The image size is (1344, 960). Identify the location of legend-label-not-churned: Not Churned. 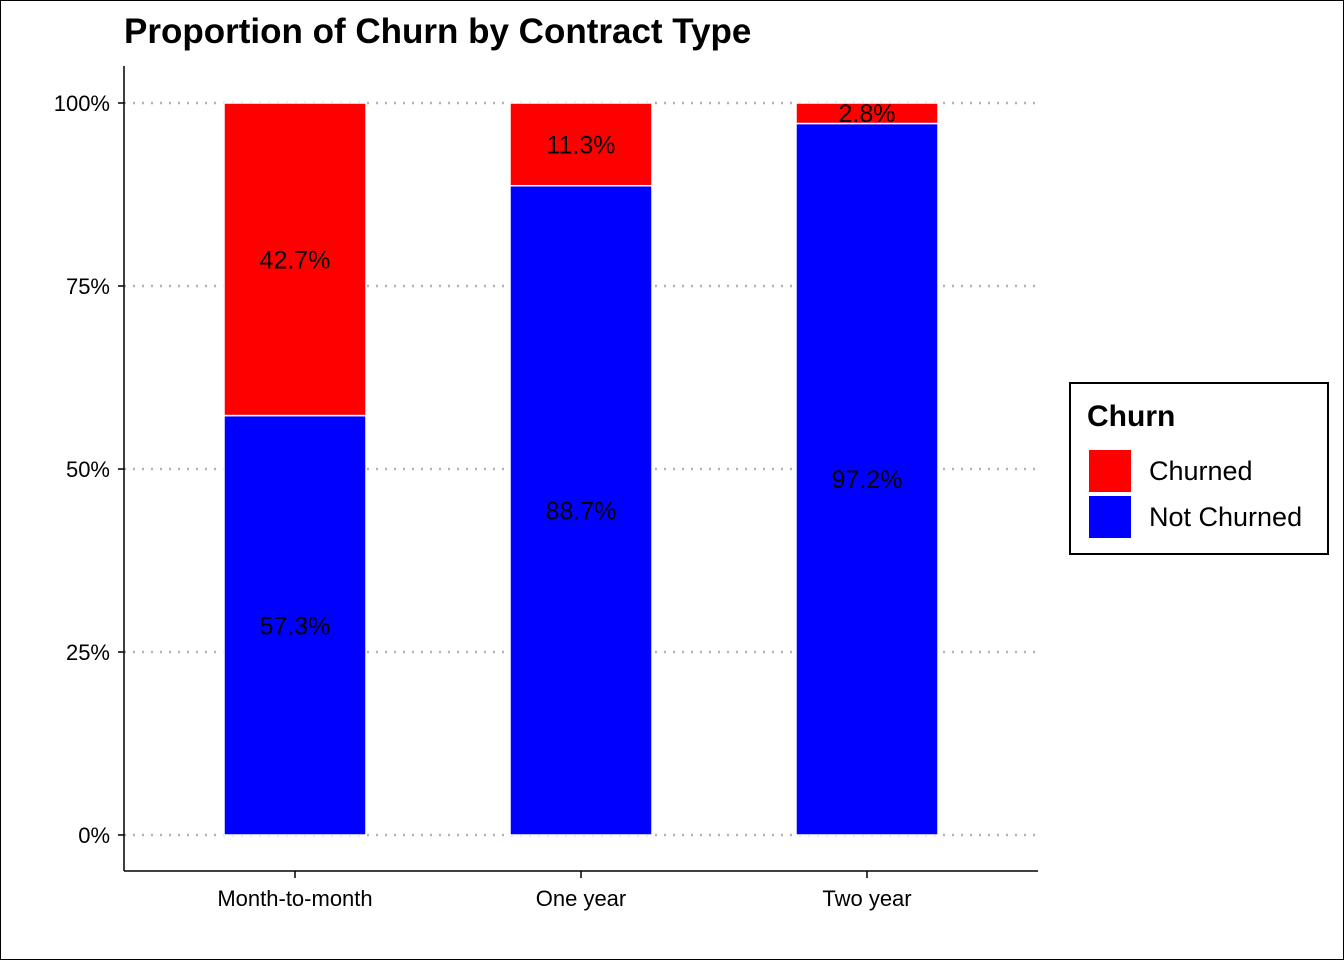
(1226, 516).